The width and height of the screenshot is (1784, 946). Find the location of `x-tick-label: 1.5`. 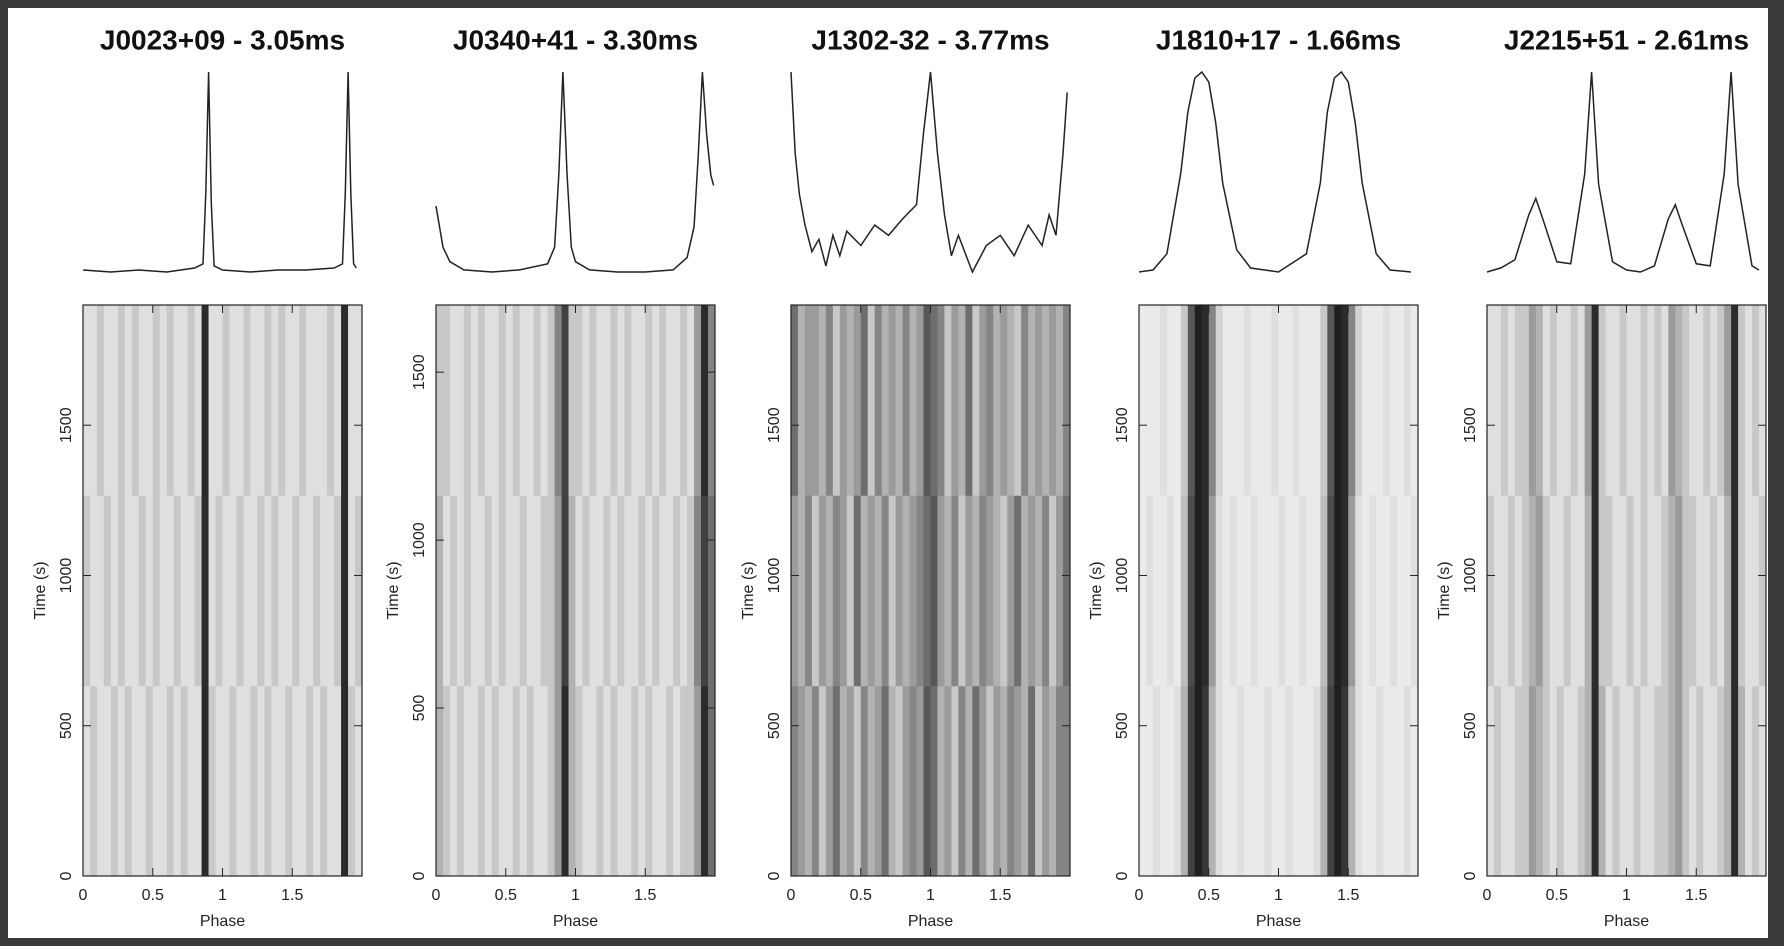

x-tick-label: 1.5 is located at coordinates (645, 895).